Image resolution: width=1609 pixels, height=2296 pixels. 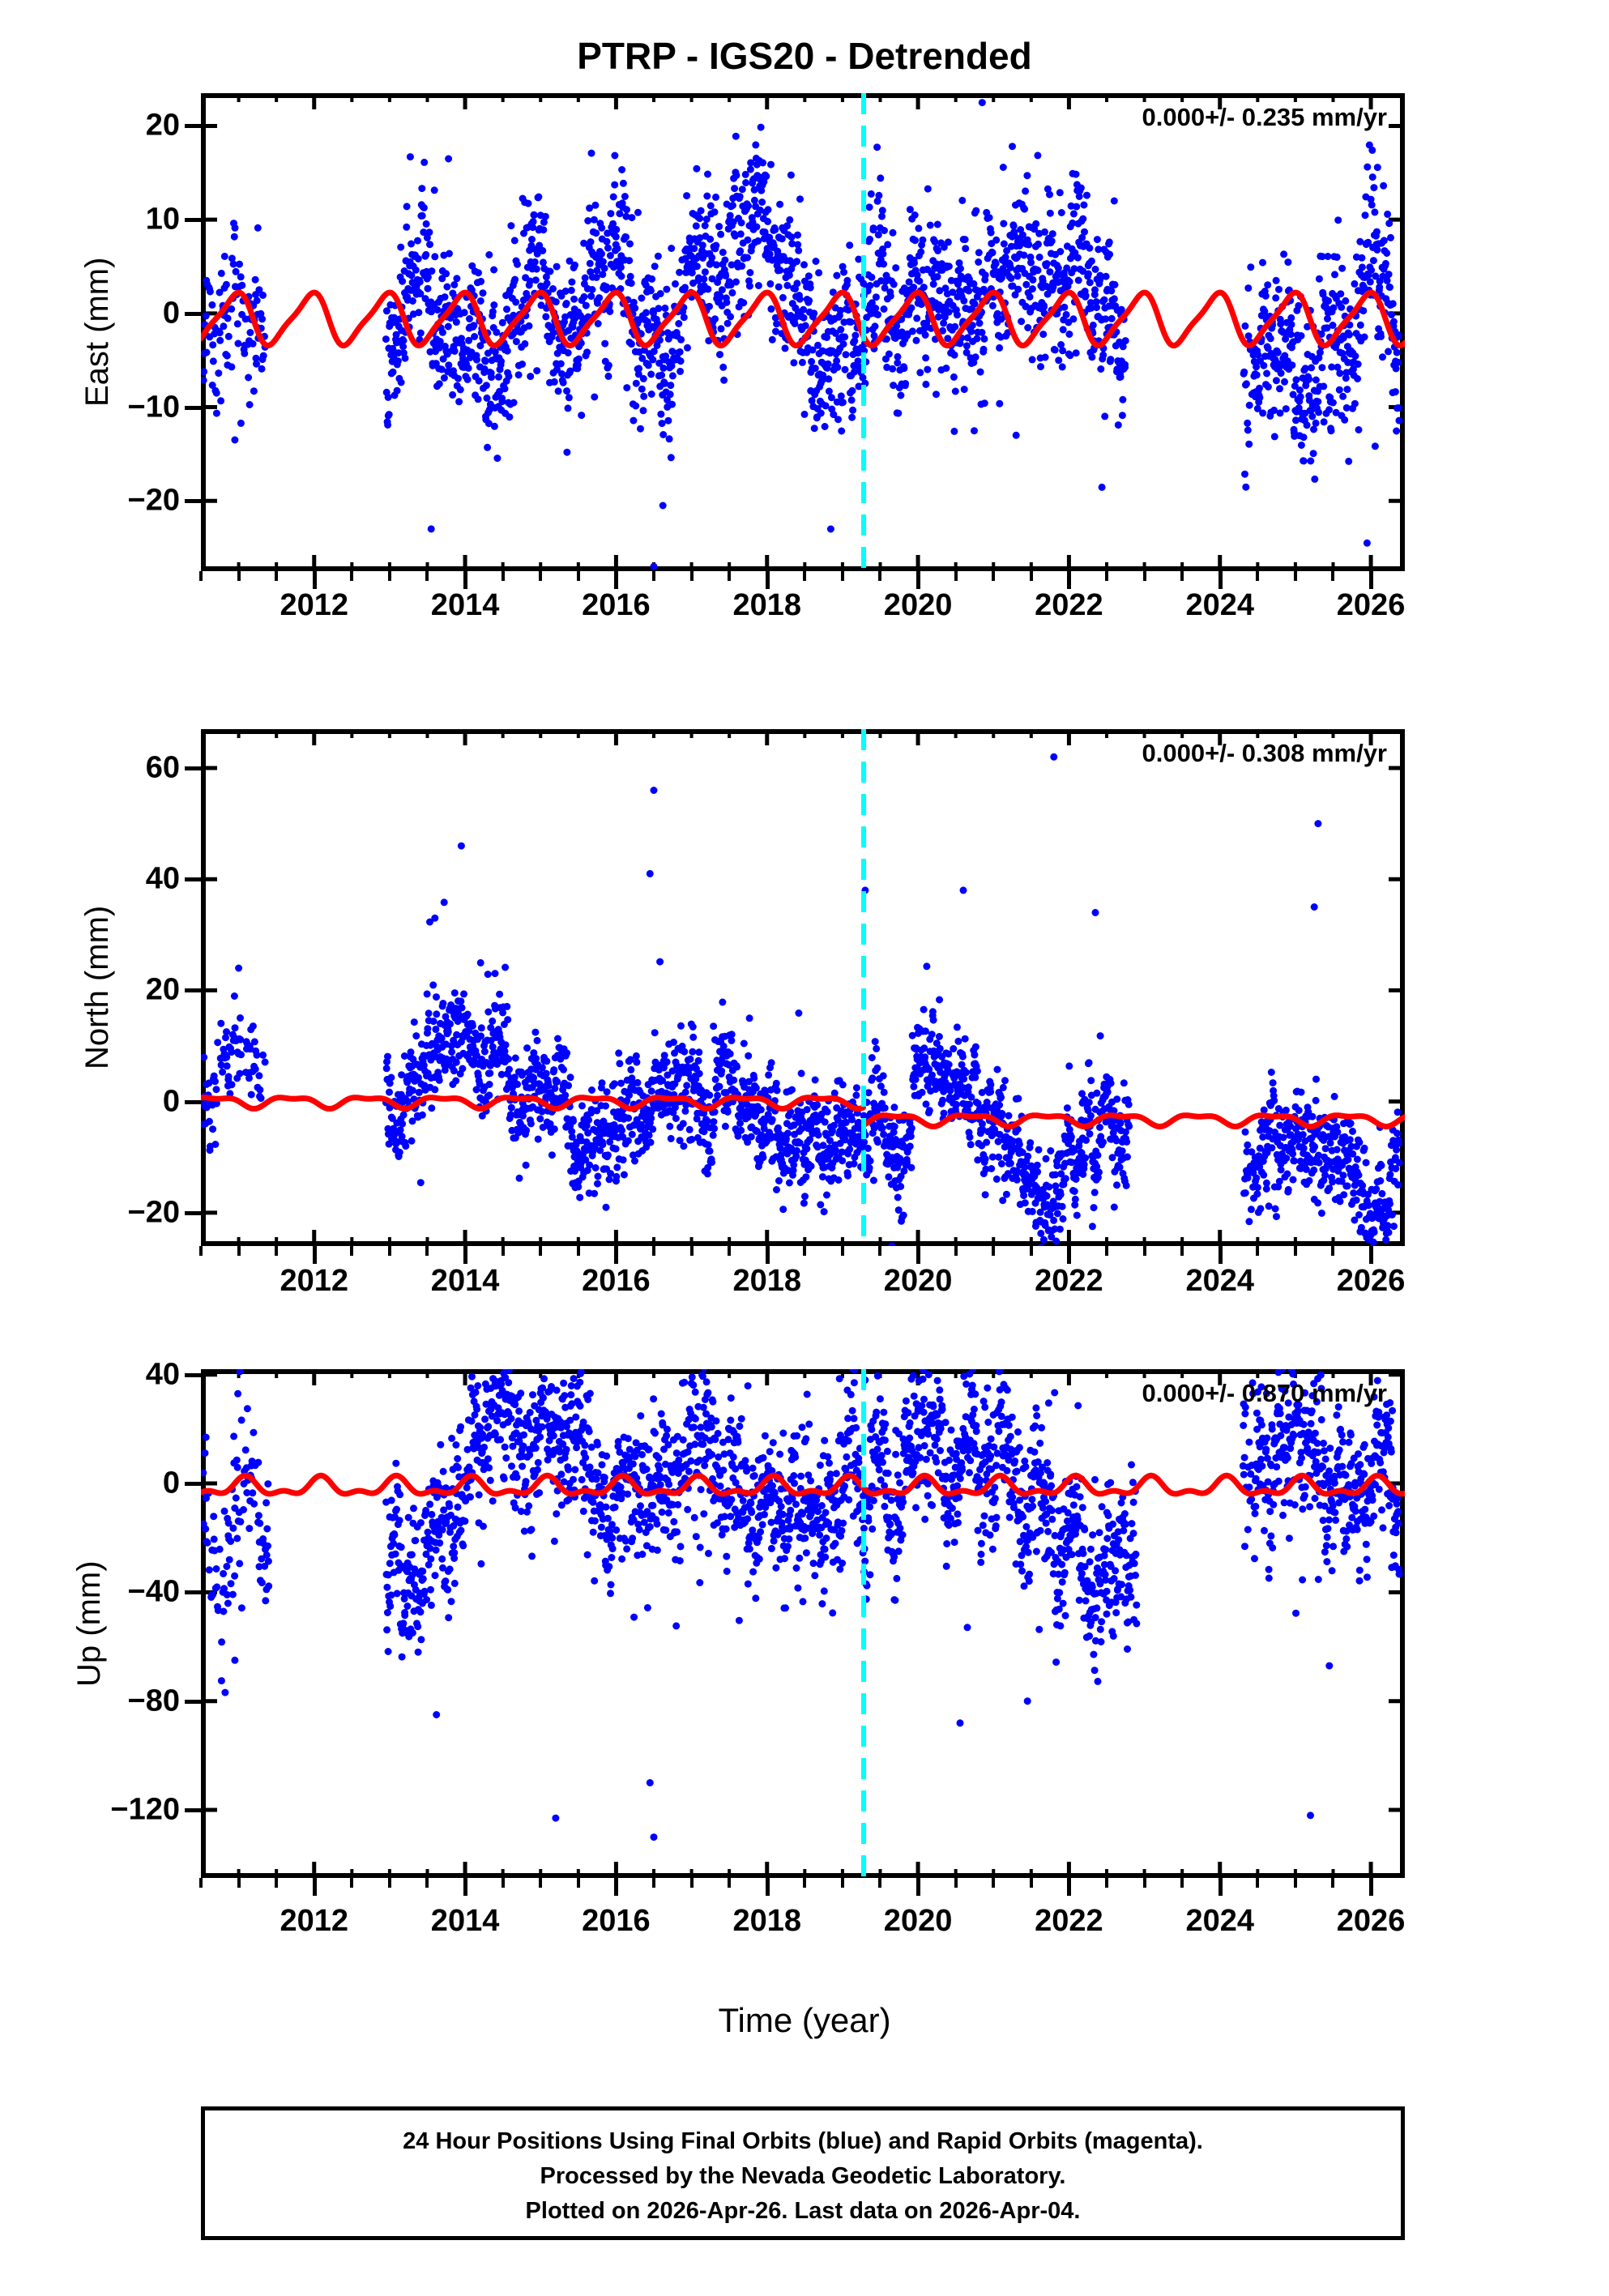 What do you see at coordinates (153, 1212) in the screenshot?
I see `ytick-label-p1-4: −20` at bounding box center [153, 1212].